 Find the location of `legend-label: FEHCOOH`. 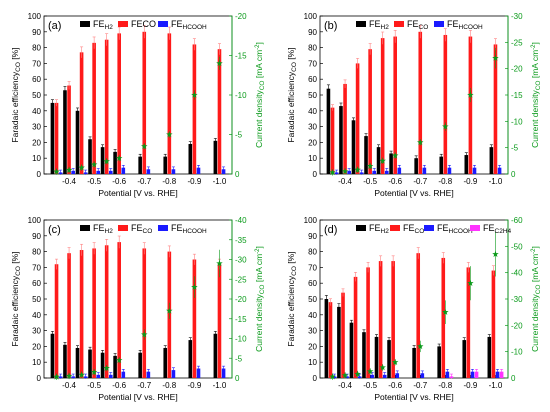

legend-label: FEHCOOH is located at coordinates (465, 25).